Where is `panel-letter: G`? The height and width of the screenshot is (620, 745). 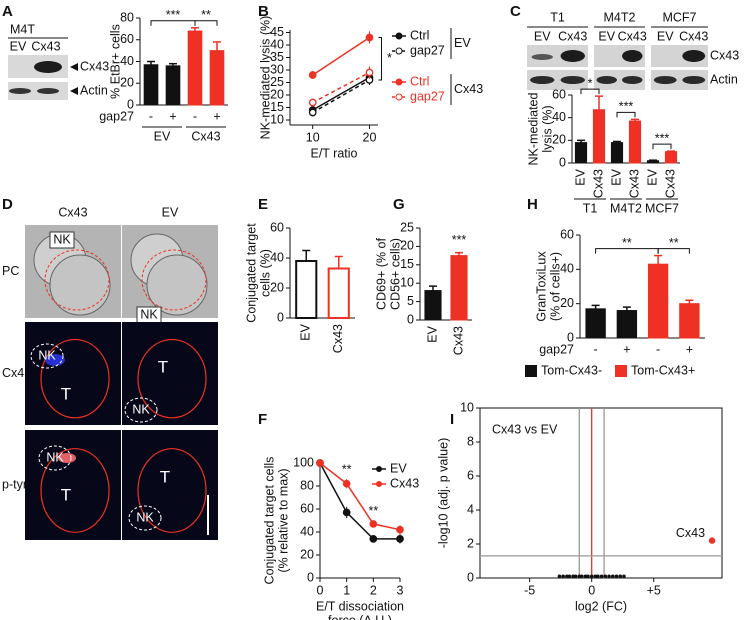
panel-letter: G is located at coordinates (399, 204).